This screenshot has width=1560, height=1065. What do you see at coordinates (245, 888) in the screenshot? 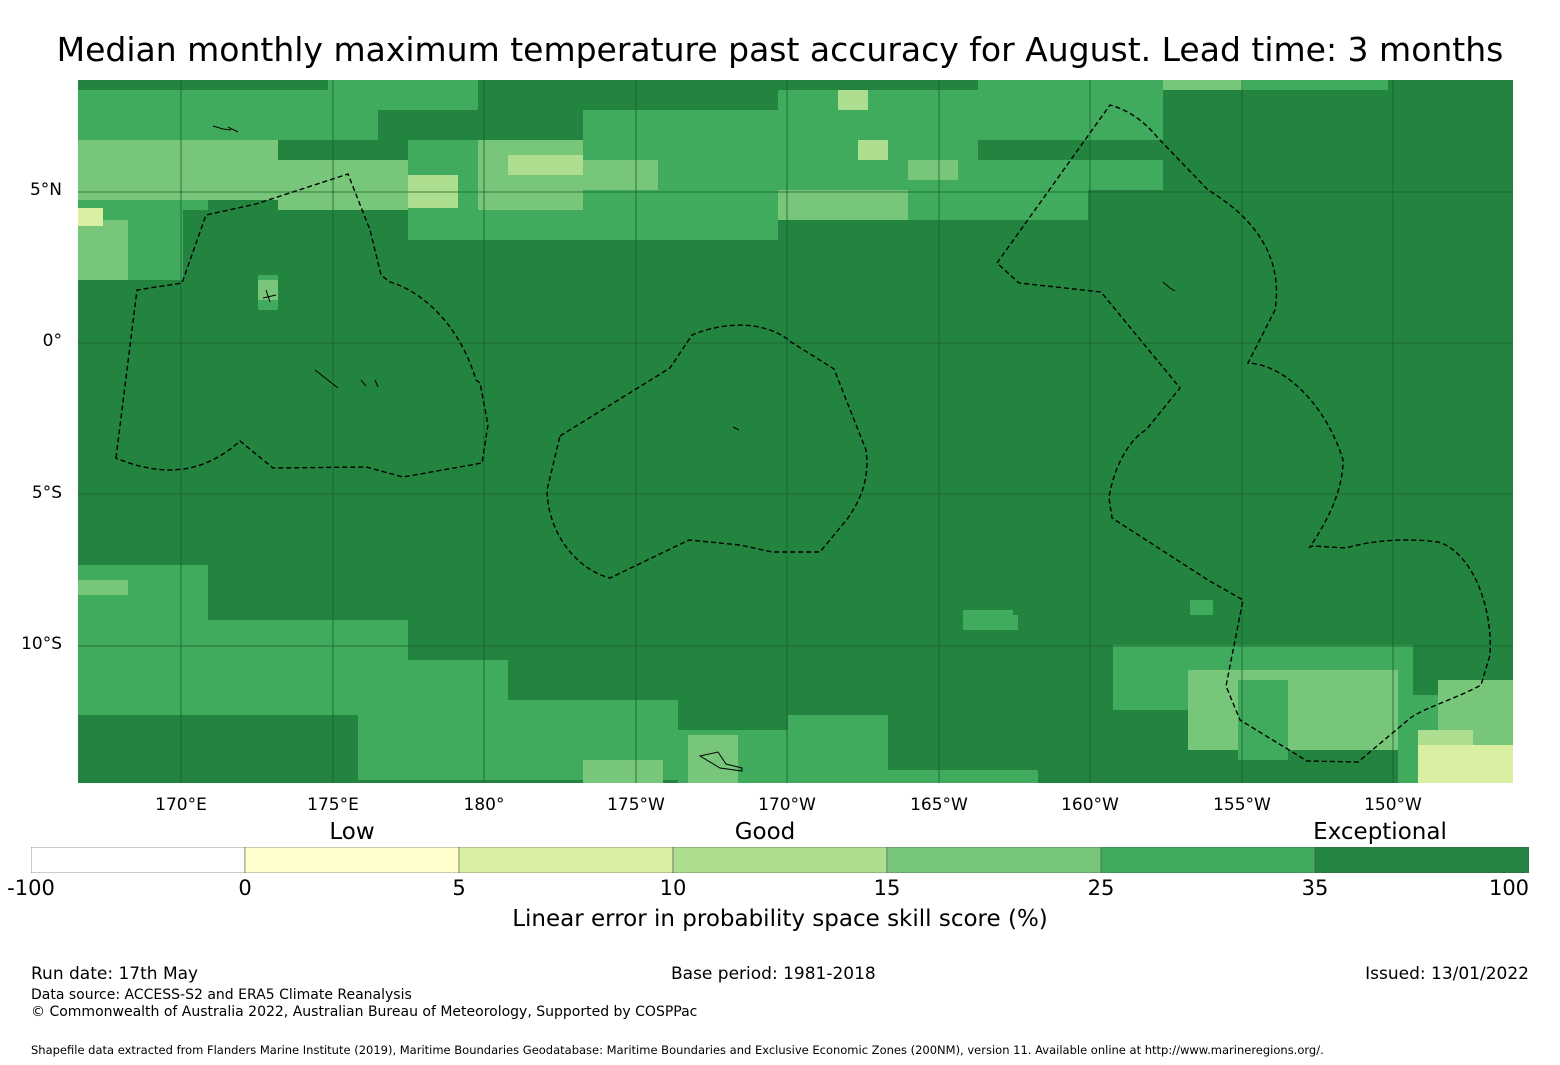
I see `colorbar-tick: 0` at bounding box center [245, 888].